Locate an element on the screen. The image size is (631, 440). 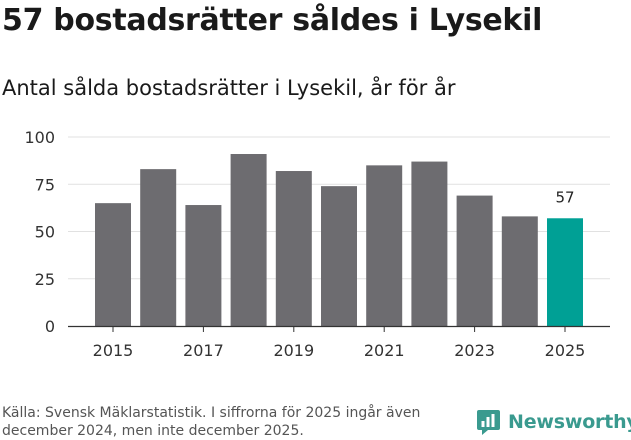
brand-logo: Newsworthy is located at coordinates (553, 422).